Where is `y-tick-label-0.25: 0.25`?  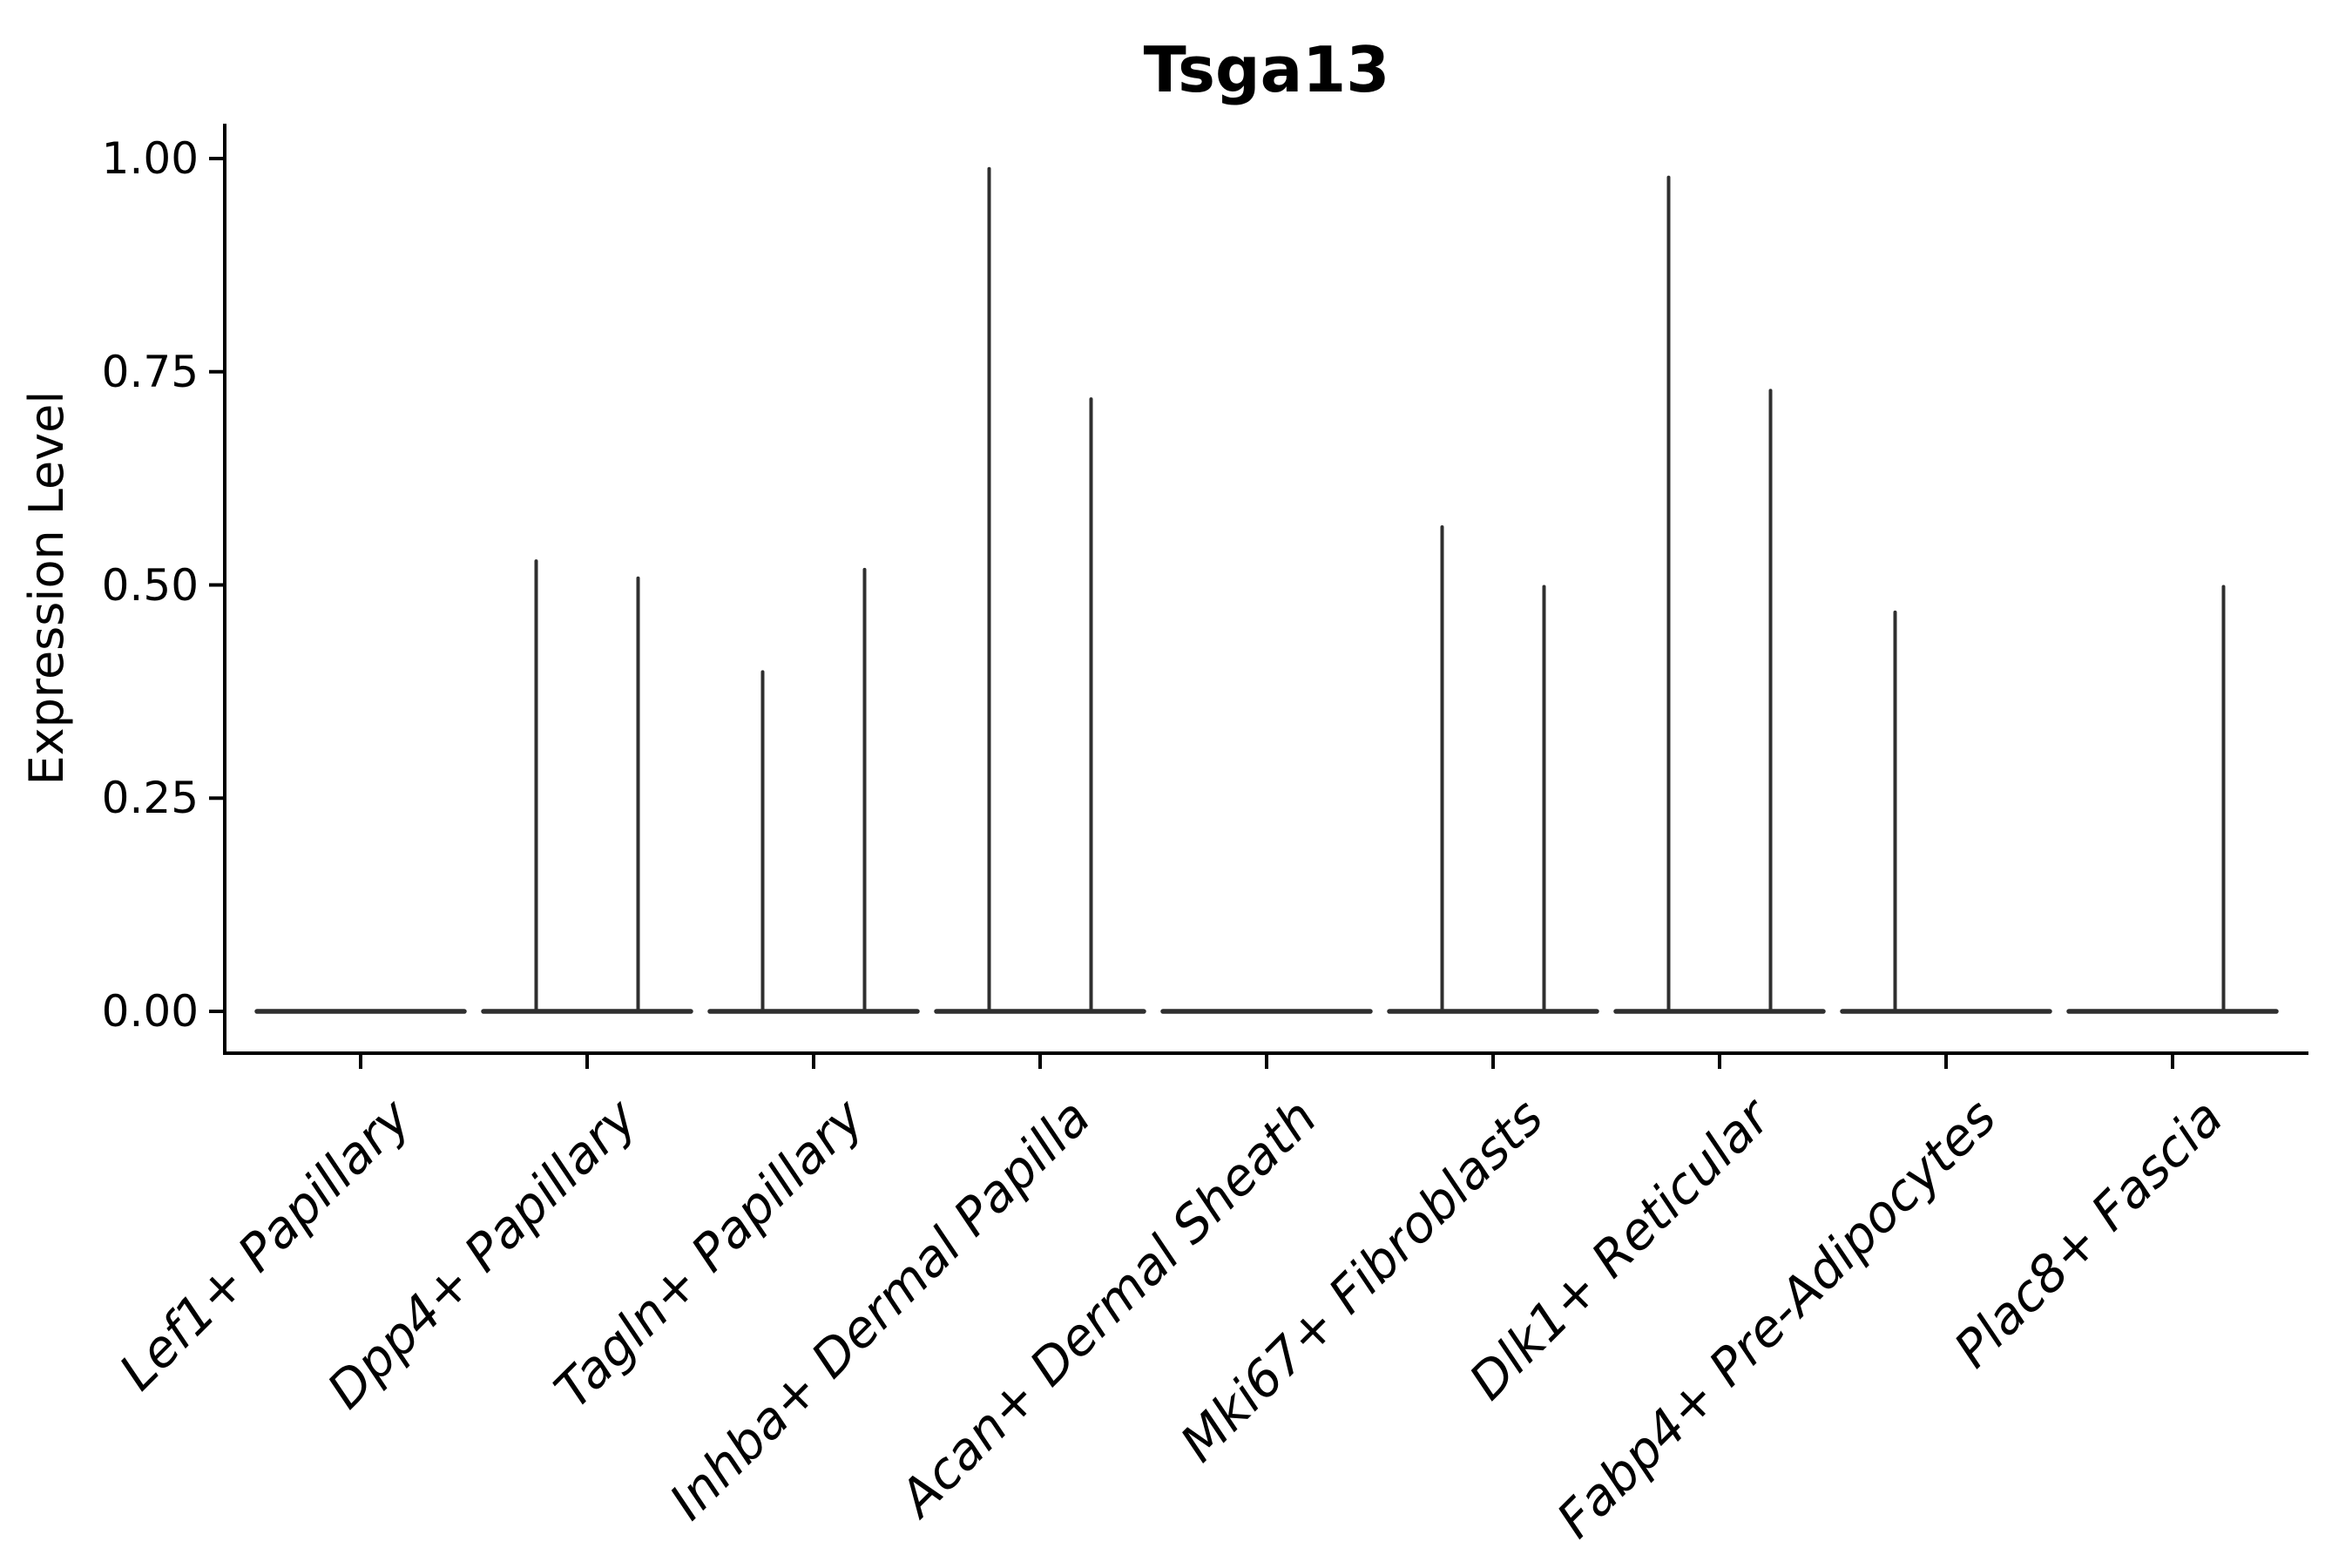 y-tick-label-0.25: 0.25 is located at coordinates (150, 798).